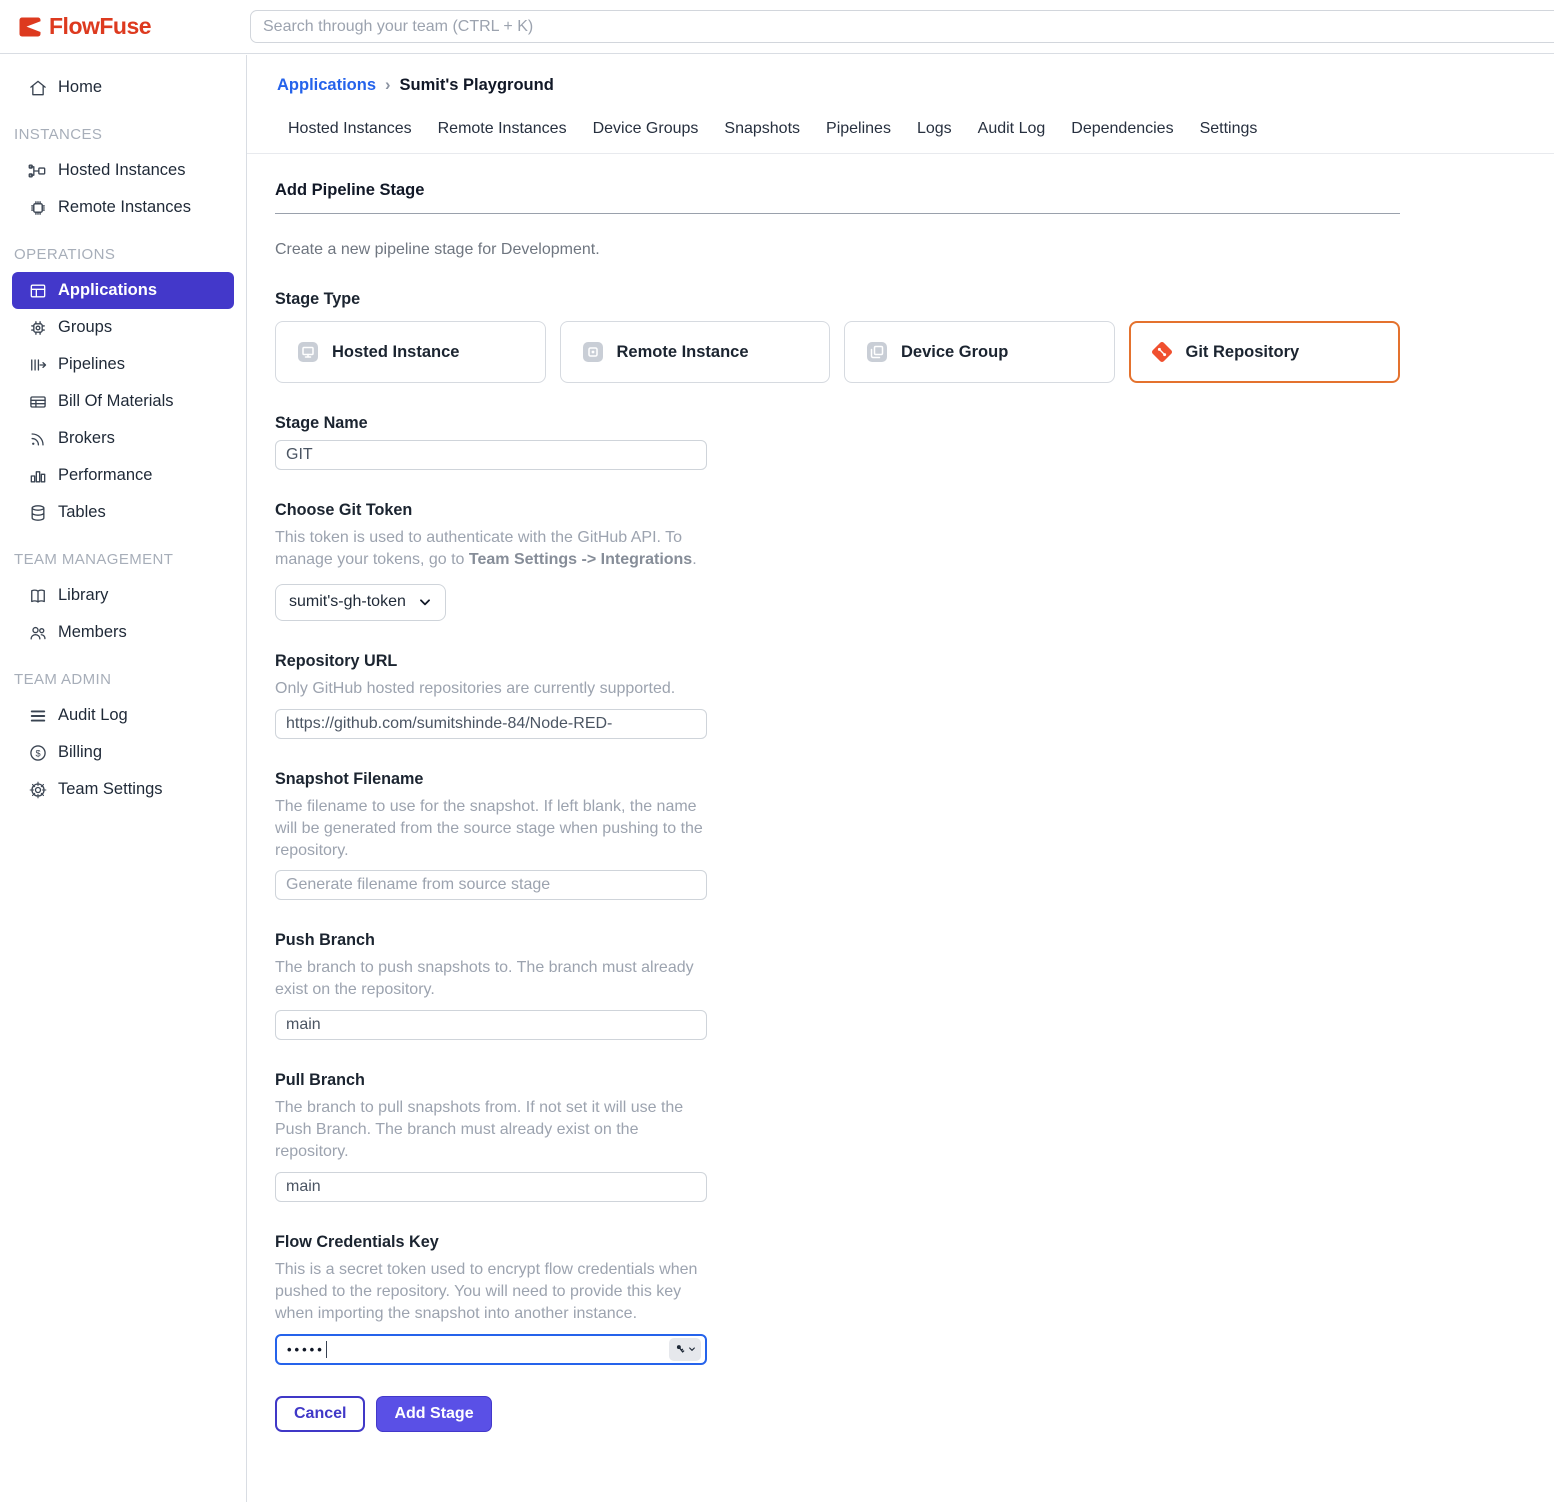 The image size is (1554, 1502). Describe the element at coordinates (123, 327) in the screenshot. I see `sidebar-item-groups: Groups` at that location.